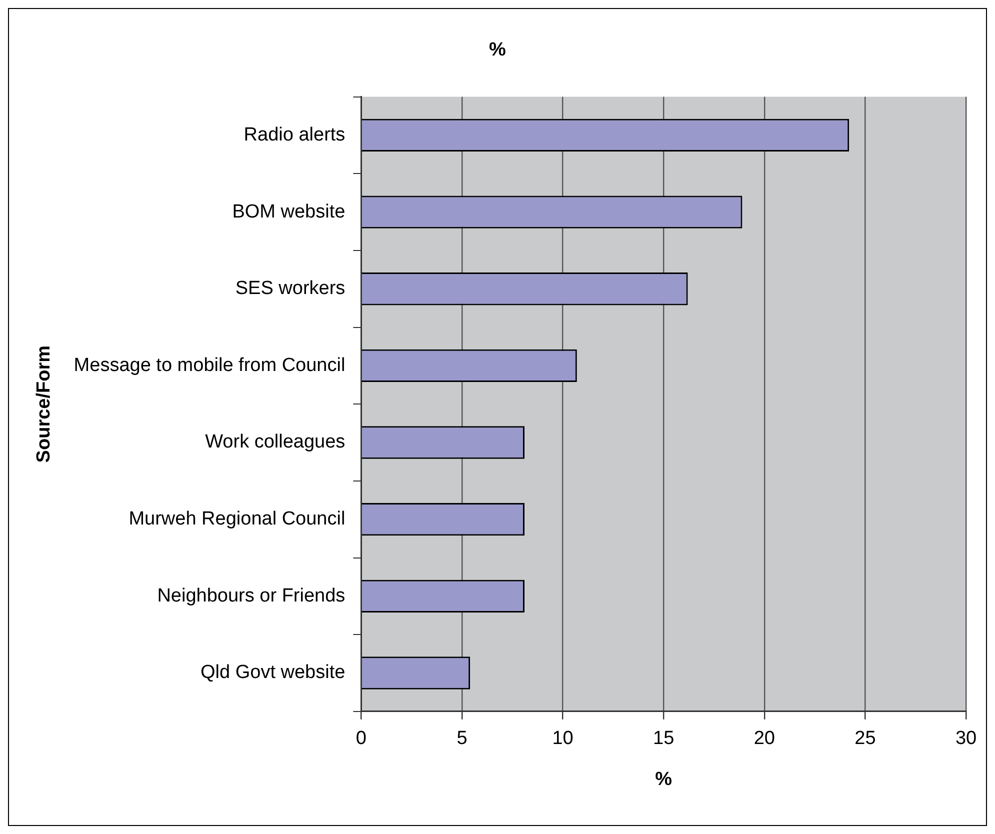 Image resolution: width=995 pixels, height=834 pixels. I want to click on x-axis-title: %, so click(663, 779).